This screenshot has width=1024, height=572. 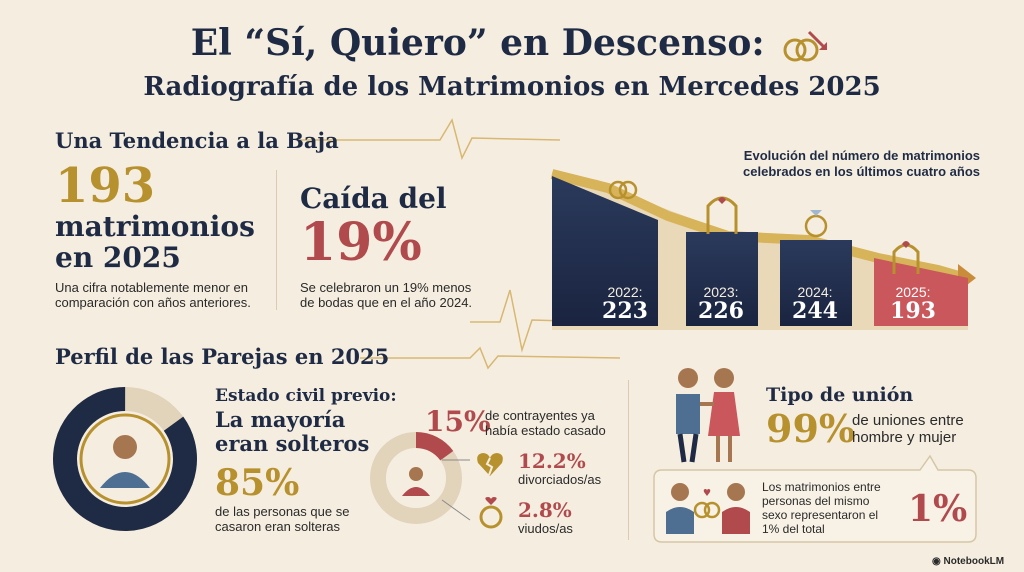 What do you see at coordinates (416, 481) in the screenshot?
I see `woman-icon` at bounding box center [416, 481].